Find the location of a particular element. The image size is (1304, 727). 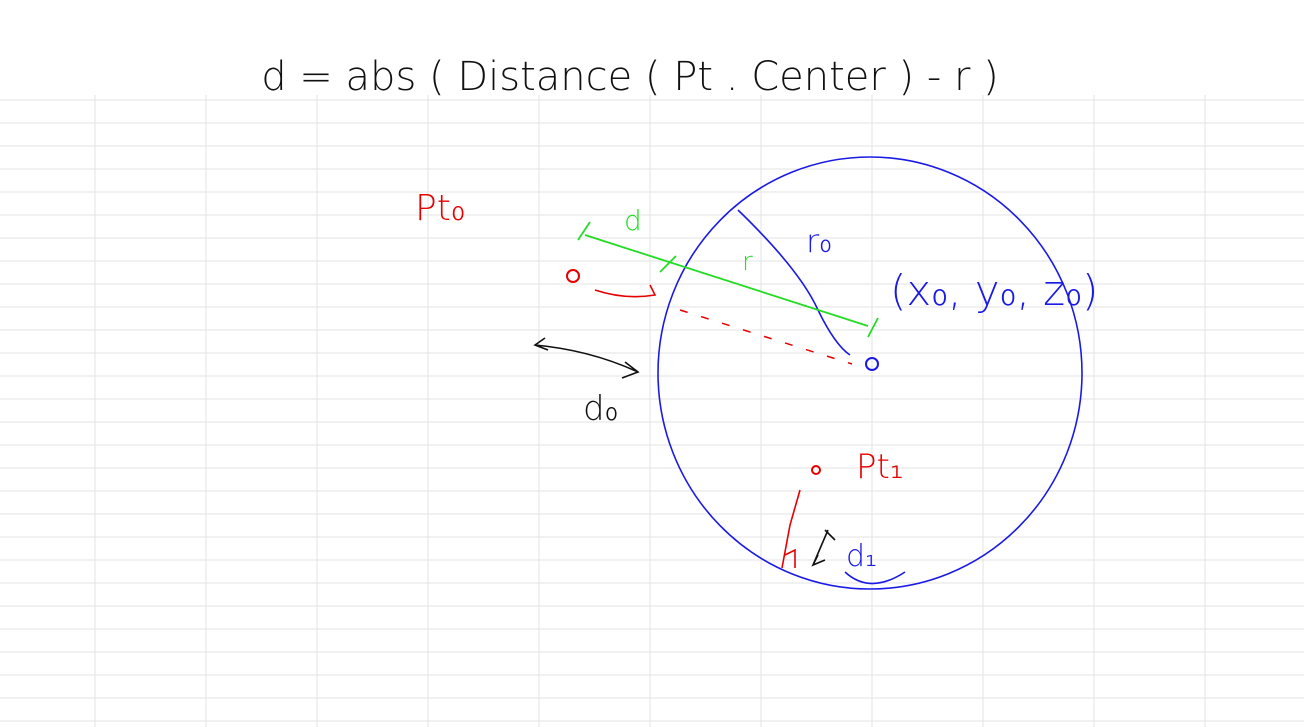

label-d1: d₁ is located at coordinates (861, 556).